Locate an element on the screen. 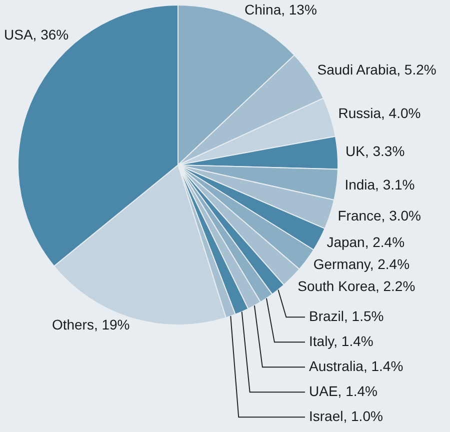 The height and width of the screenshot is (432, 450). slice-label: China, 13% is located at coordinates (280, 9).